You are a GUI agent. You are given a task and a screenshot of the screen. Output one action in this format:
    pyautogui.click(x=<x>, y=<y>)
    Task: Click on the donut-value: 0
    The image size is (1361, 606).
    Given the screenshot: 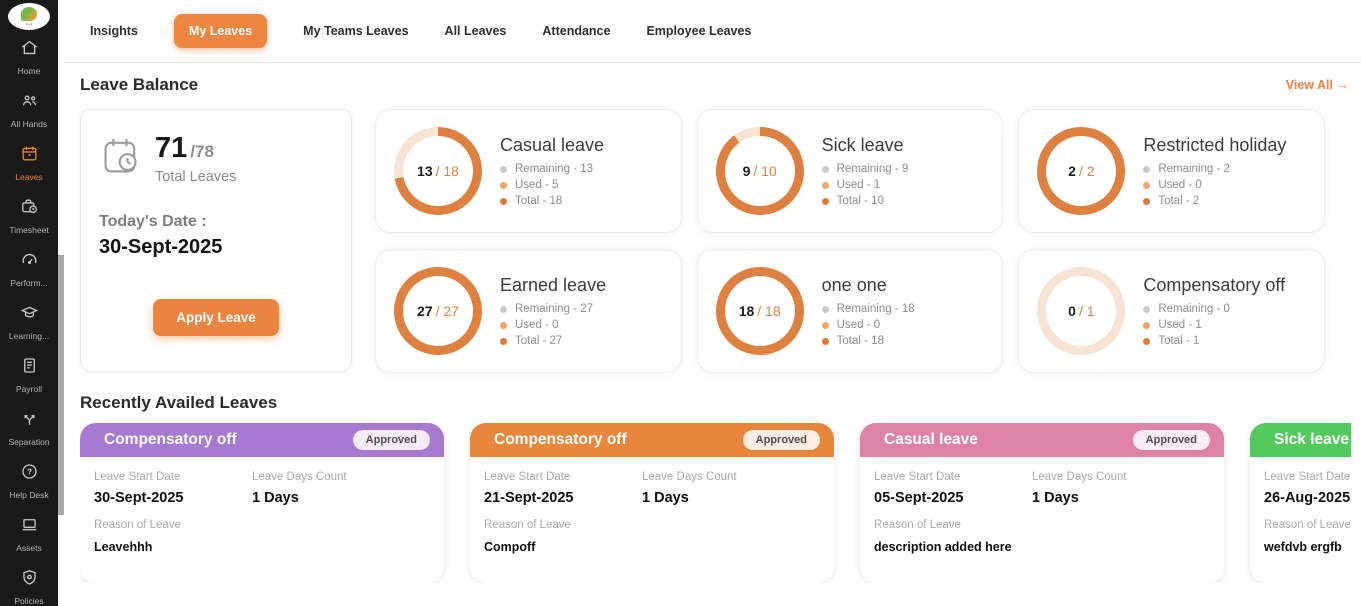 What is the action you would take?
    pyautogui.click(x=1072, y=311)
    